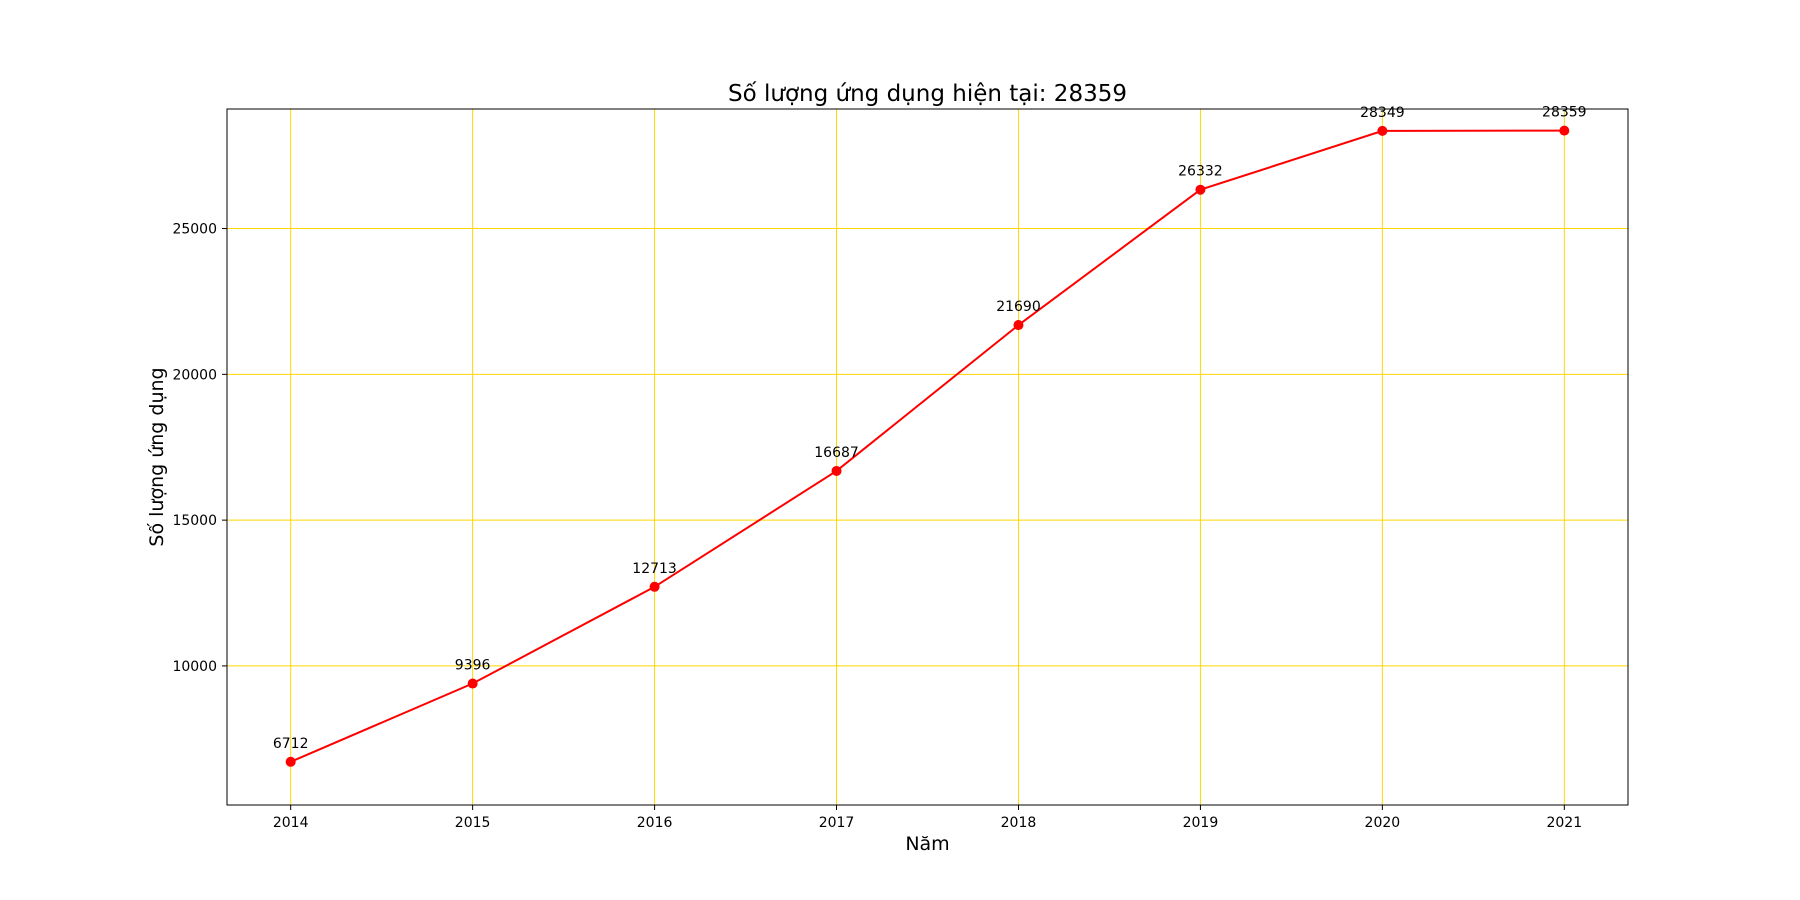 This screenshot has height=900, width=1800. Describe the element at coordinates (1382, 113) in the screenshot. I see `data-label: 28349` at that location.